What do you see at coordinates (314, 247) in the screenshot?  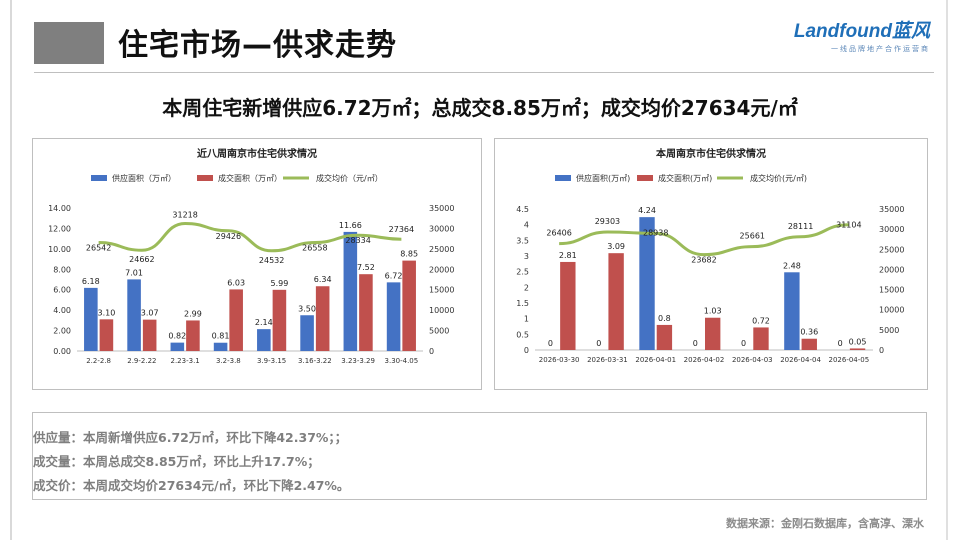 I see `line-data-label: 26558` at bounding box center [314, 247].